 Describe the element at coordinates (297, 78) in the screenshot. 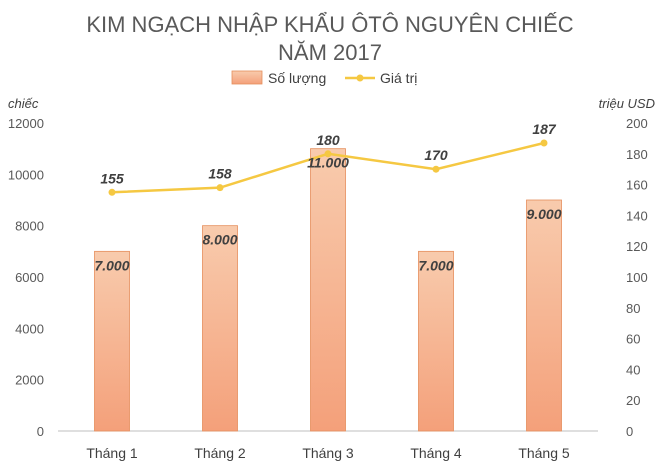

I see `legend-label-quantity: Số lượng` at that location.